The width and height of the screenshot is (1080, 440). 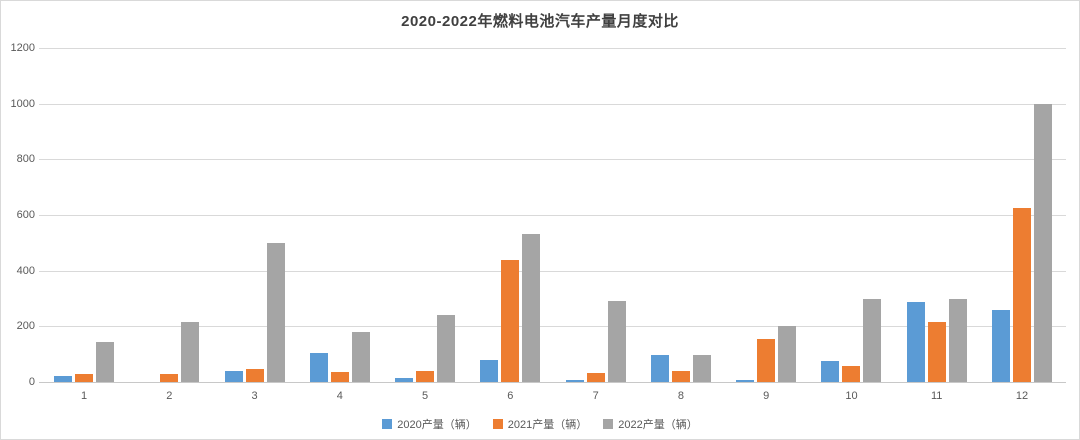 What do you see at coordinates (339, 396) in the screenshot?
I see `x-axis-tick-label: 4` at bounding box center [339, 396].